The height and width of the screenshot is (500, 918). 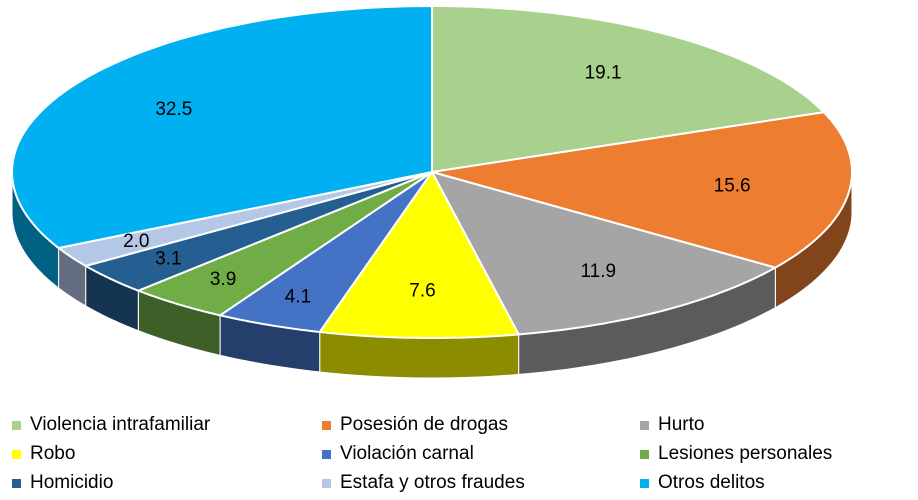 I want to click on legend-label: Homicidio, so click(x=71, y=482).